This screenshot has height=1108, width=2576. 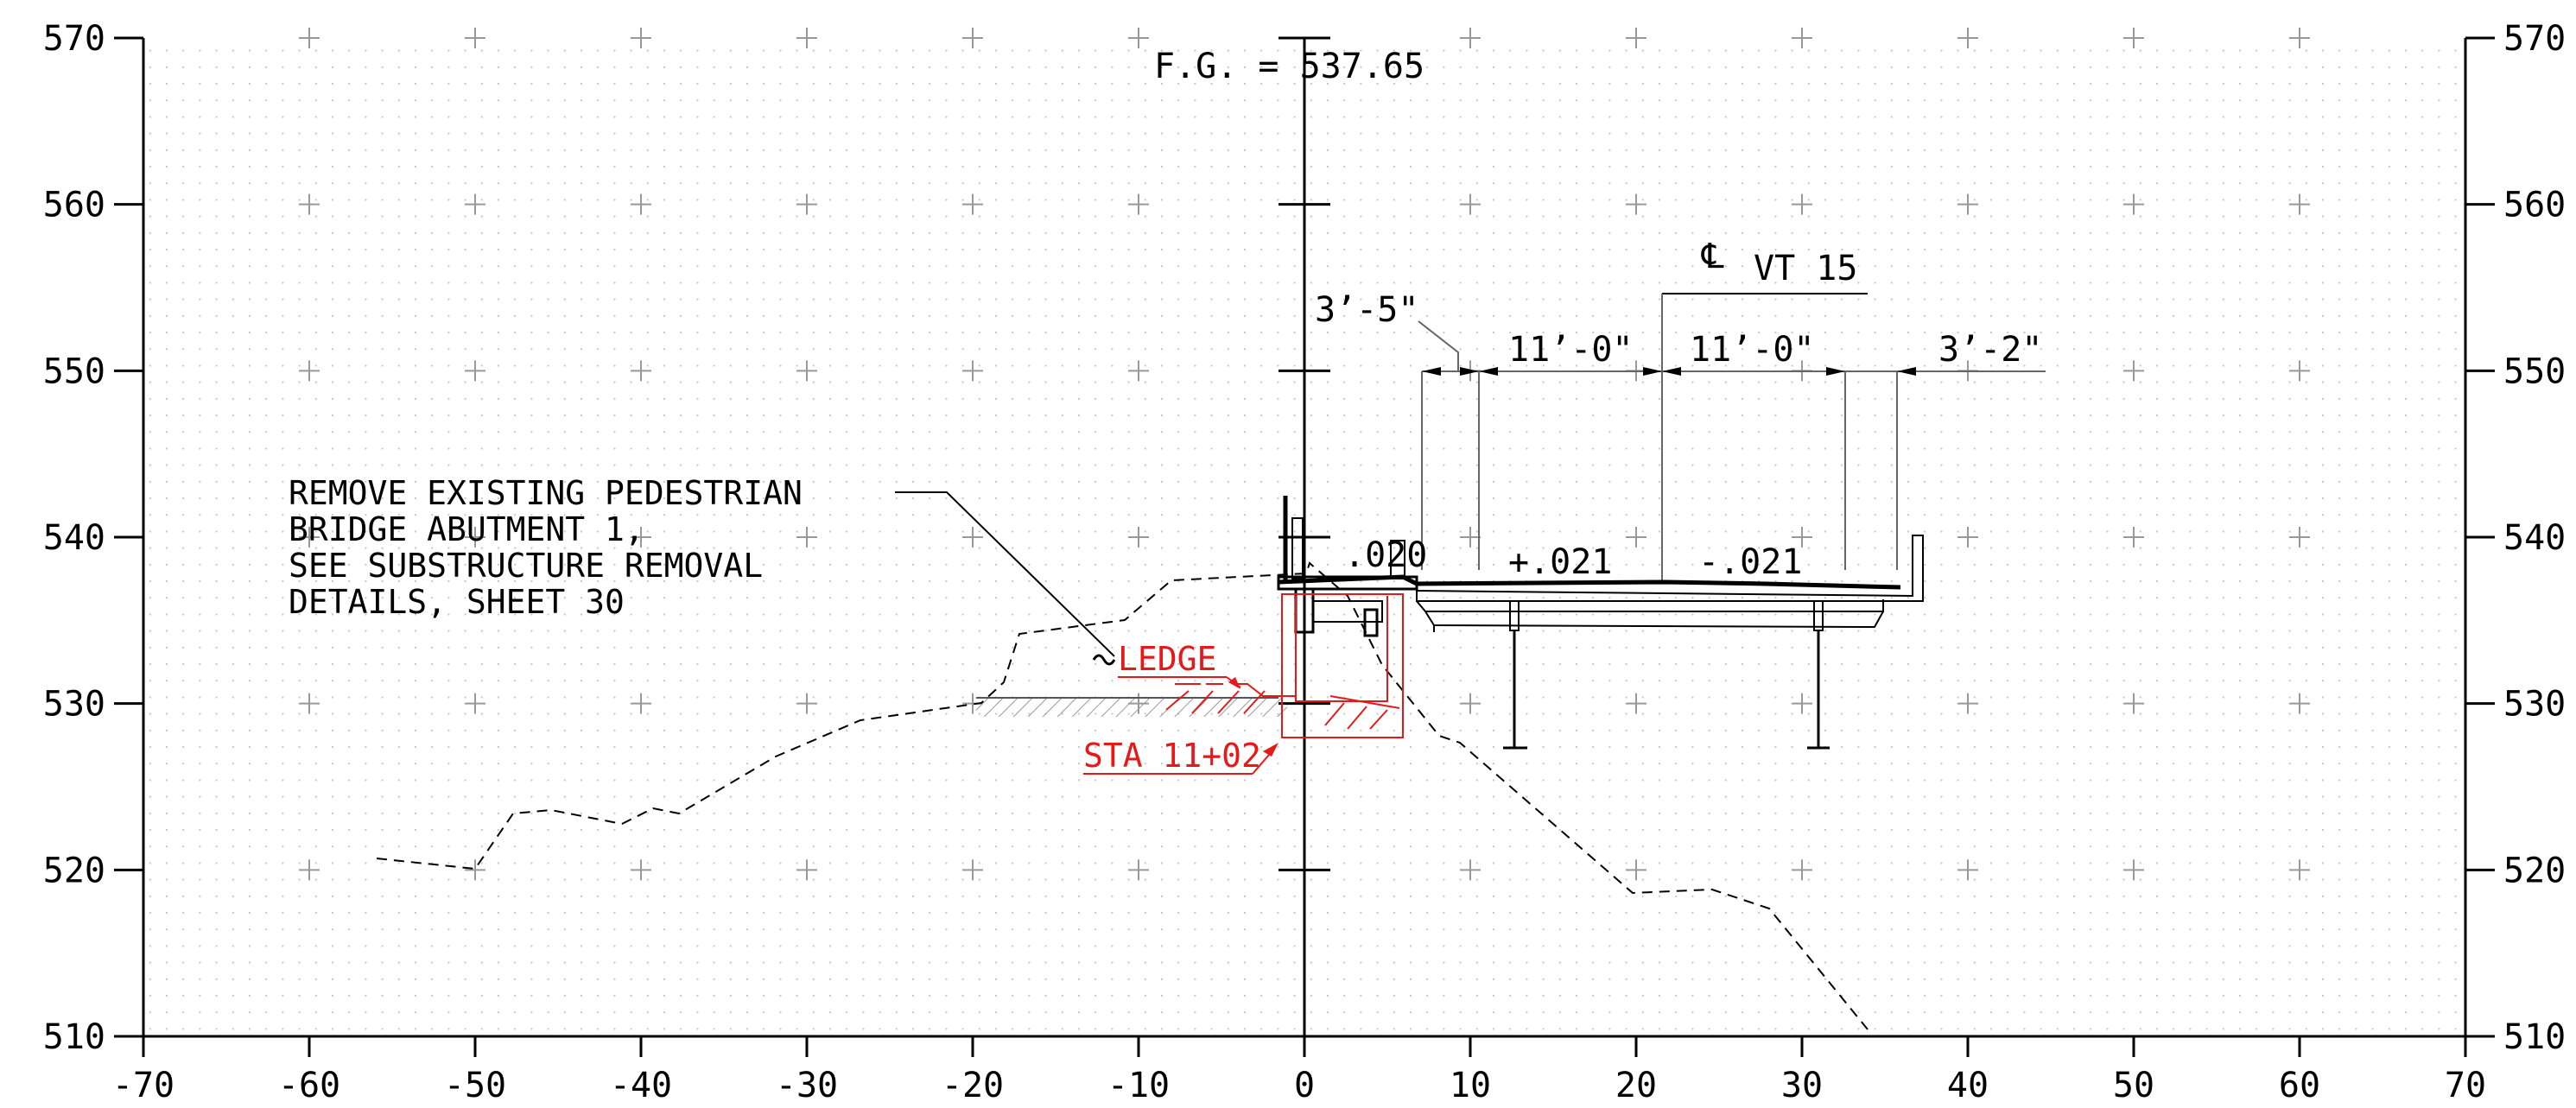 What do you see at coordinates (973, 1085) in the screenshot?
I see `x-tick-label: -20` at bounding box center [973, 1085].